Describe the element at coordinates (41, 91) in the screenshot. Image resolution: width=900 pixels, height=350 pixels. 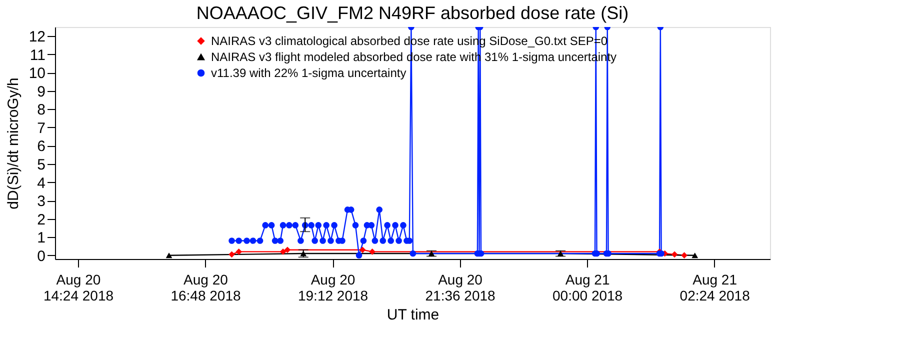
I see `y-tick-label: 9` at that location.